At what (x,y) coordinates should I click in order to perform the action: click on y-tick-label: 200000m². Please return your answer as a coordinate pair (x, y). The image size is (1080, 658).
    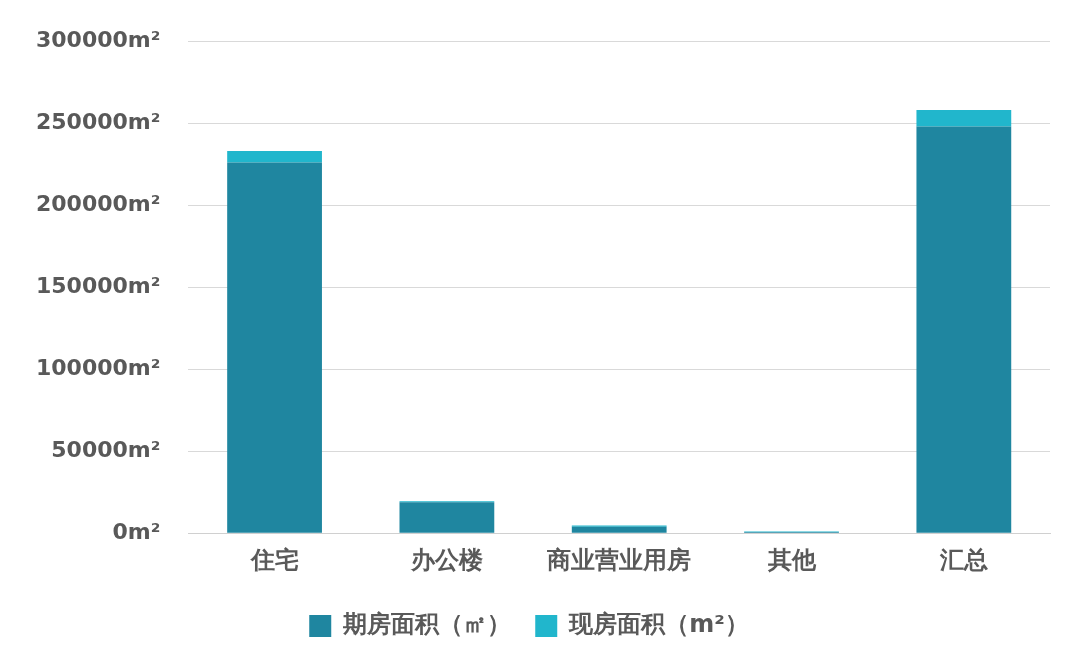
    Looking at the image, I should click on (98, 203).